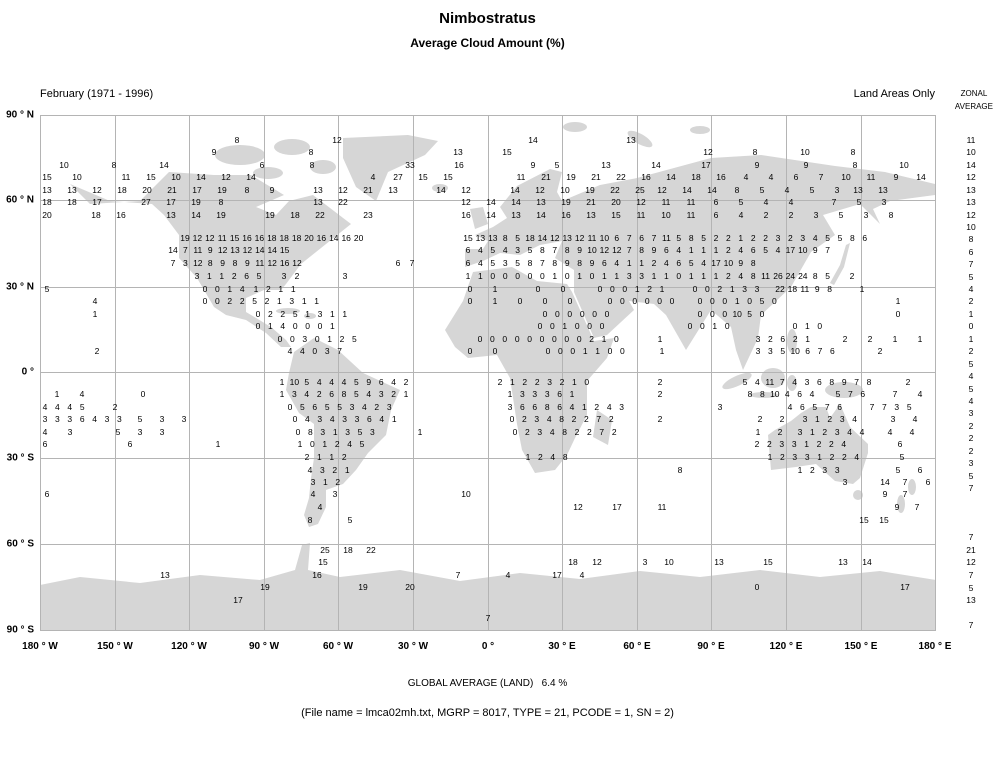 Image resolution: width=997 pixels, height=760 pixels. I want to click on cuba, so click(288, 311).